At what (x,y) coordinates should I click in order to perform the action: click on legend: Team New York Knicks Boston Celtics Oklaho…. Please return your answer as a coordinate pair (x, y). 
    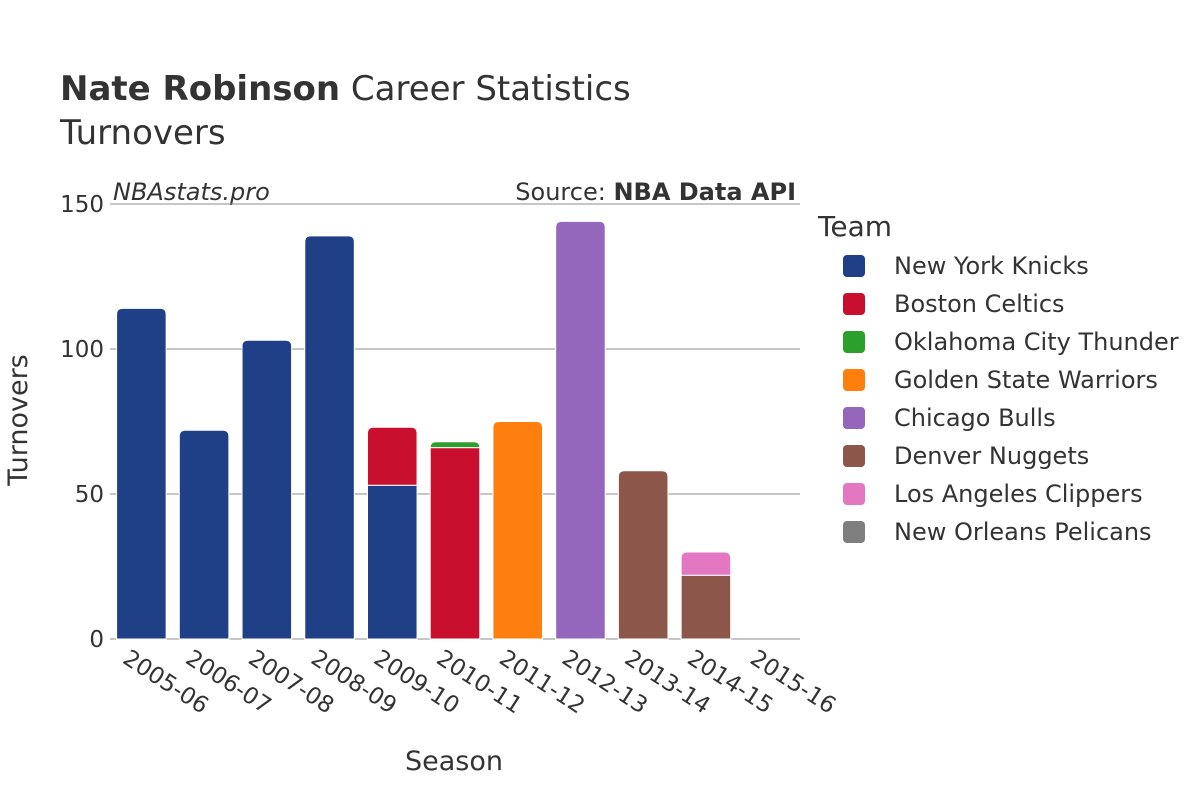
    Looking at the image, I should click on (998, 378).